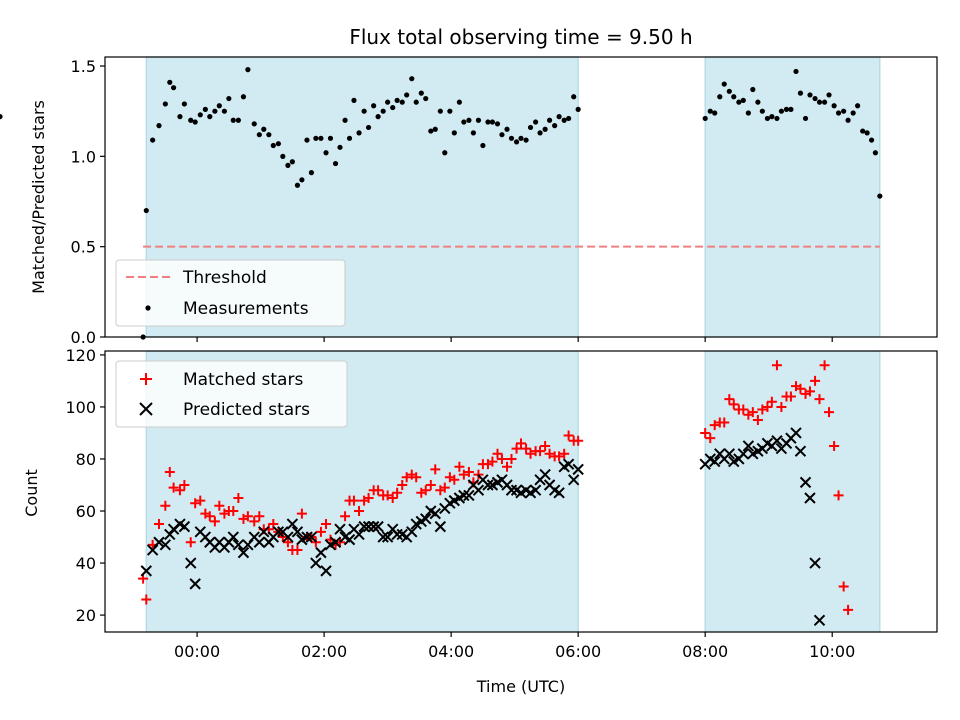  What do you see at coordinates (197, 651) in the screenshot?
I see `x-tick-label: 00:00` at bounding box center [197, 651].